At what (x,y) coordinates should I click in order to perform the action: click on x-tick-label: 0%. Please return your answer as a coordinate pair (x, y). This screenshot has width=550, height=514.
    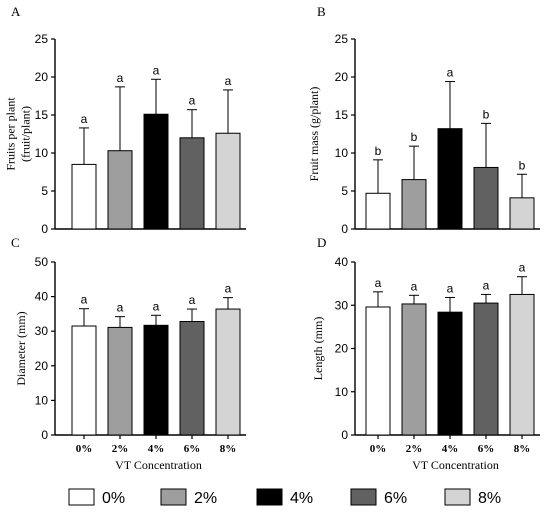
    Looking at the image, I should click on (84, 449).